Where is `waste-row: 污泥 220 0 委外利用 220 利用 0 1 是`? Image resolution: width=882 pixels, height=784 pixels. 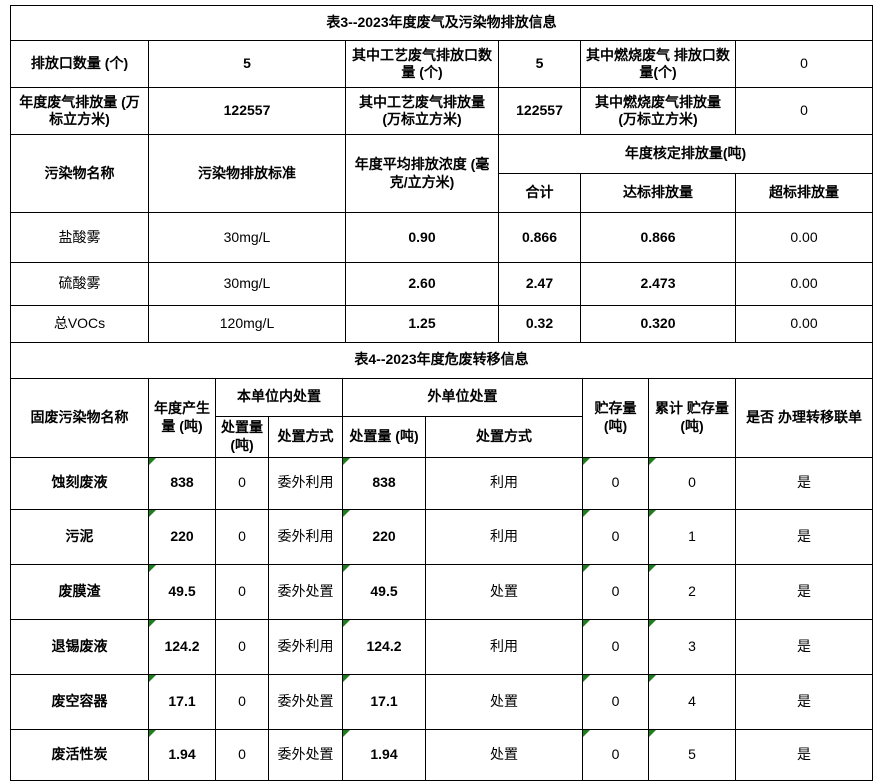 waste-row: 污泥 220 0 委外利用 220 利用 0 1 是 is located at coordinates (442, 536).